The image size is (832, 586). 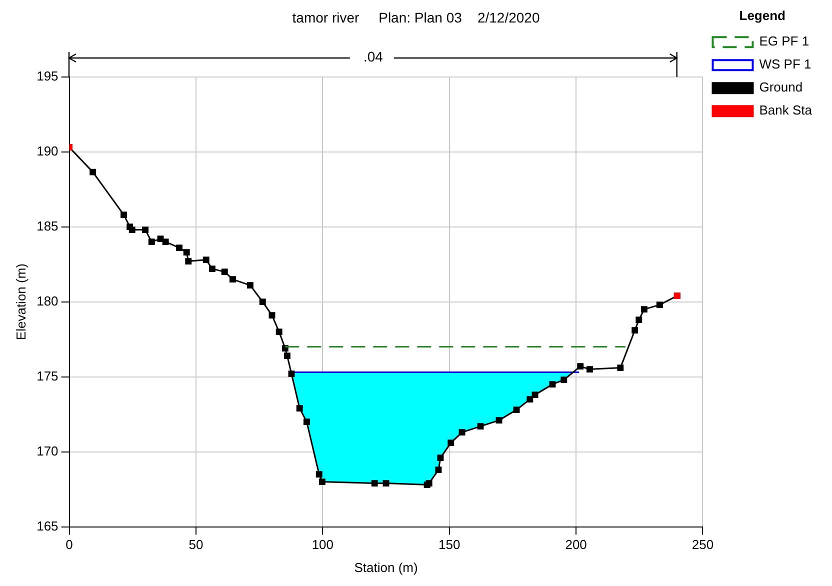 What do you see at coordinates (196, 544) in the screenshot?
I see `x-tick-label: 50` at bounding box center [196, 544].